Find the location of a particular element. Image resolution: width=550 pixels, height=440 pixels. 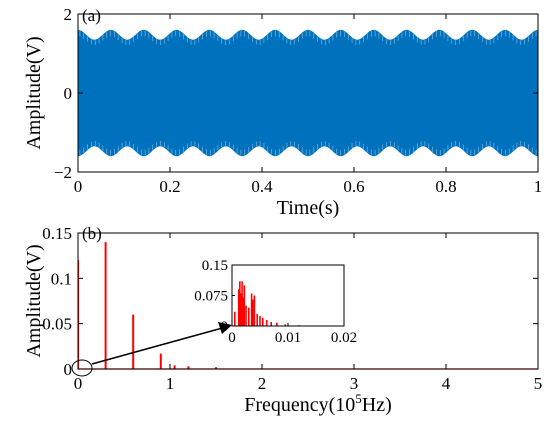

panel-b-xlabel-tail: Hz) is located at coordinates (377, 405).